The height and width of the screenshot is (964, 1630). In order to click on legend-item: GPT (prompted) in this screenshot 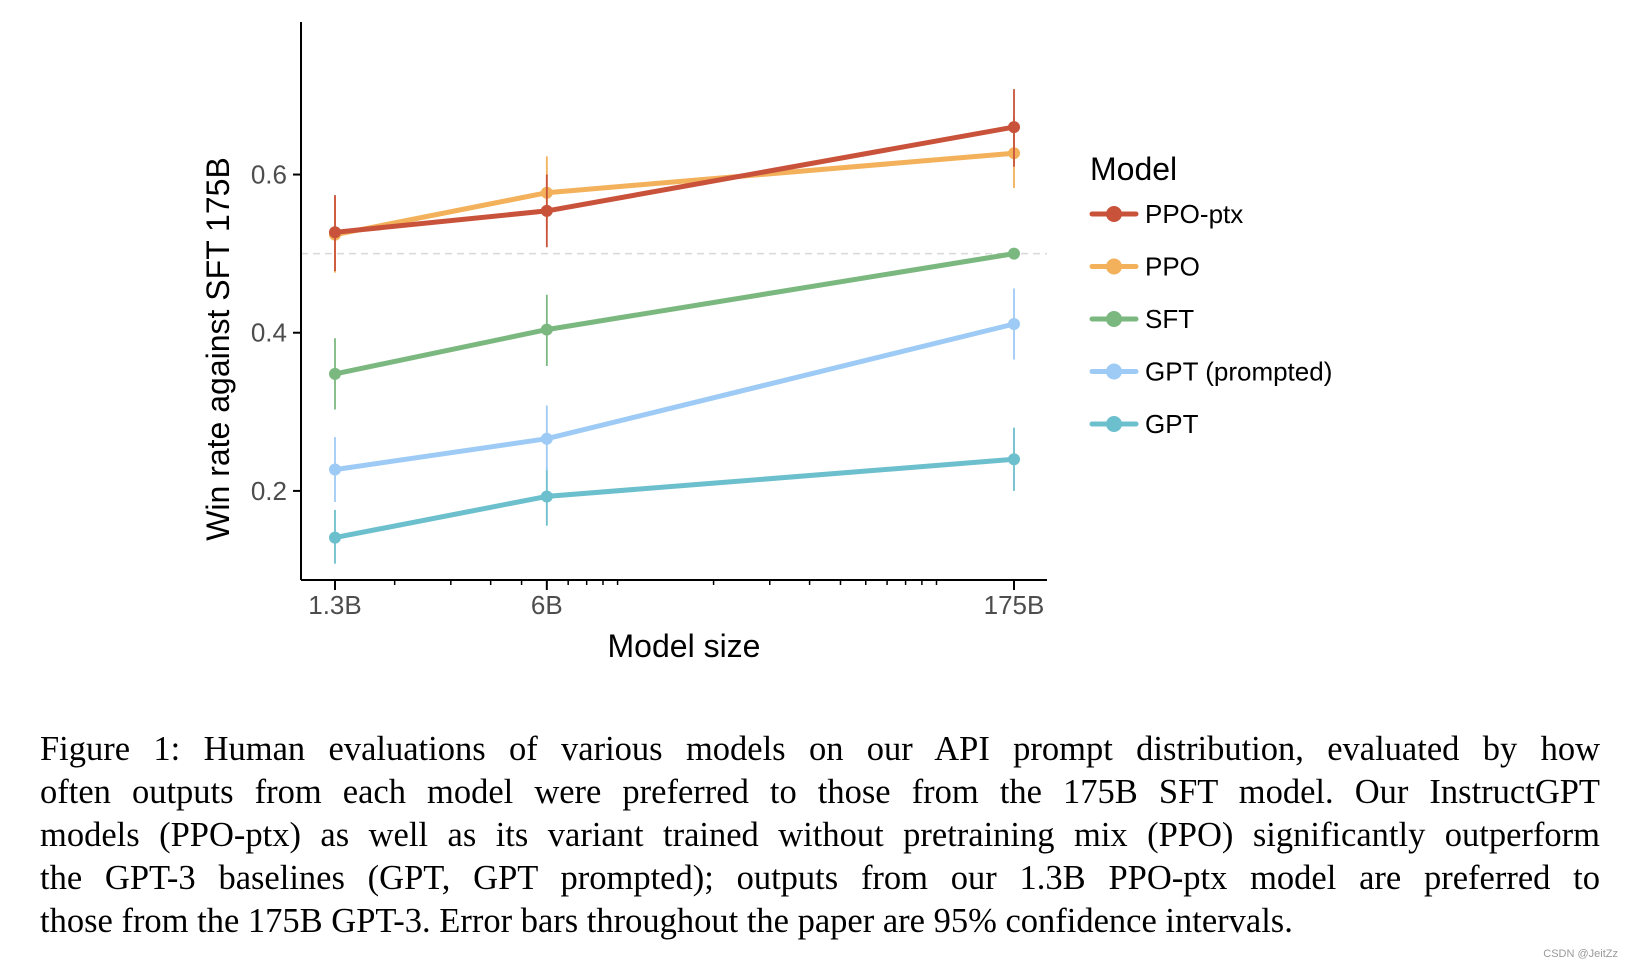, I will do `click(1210, 372)`.